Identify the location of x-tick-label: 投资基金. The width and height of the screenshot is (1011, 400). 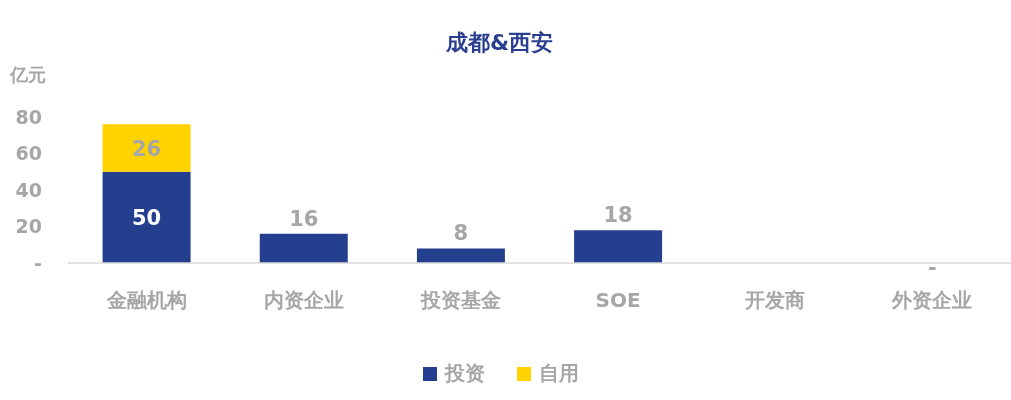
(460, 300).